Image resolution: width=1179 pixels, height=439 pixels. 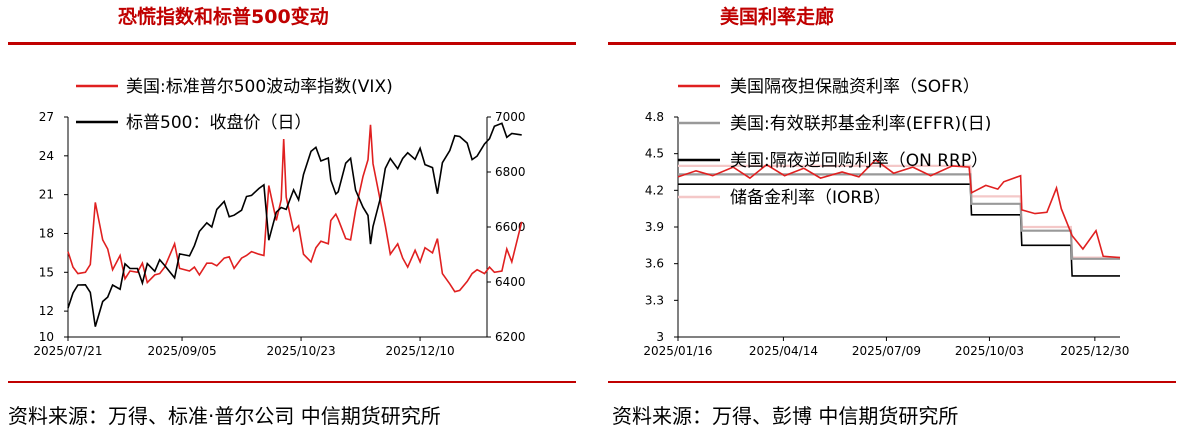 What do you see at coordinates (510, 172) in the screenshot?
I see `y-right-tick-label: 6800` at bounding box center [510, 172].